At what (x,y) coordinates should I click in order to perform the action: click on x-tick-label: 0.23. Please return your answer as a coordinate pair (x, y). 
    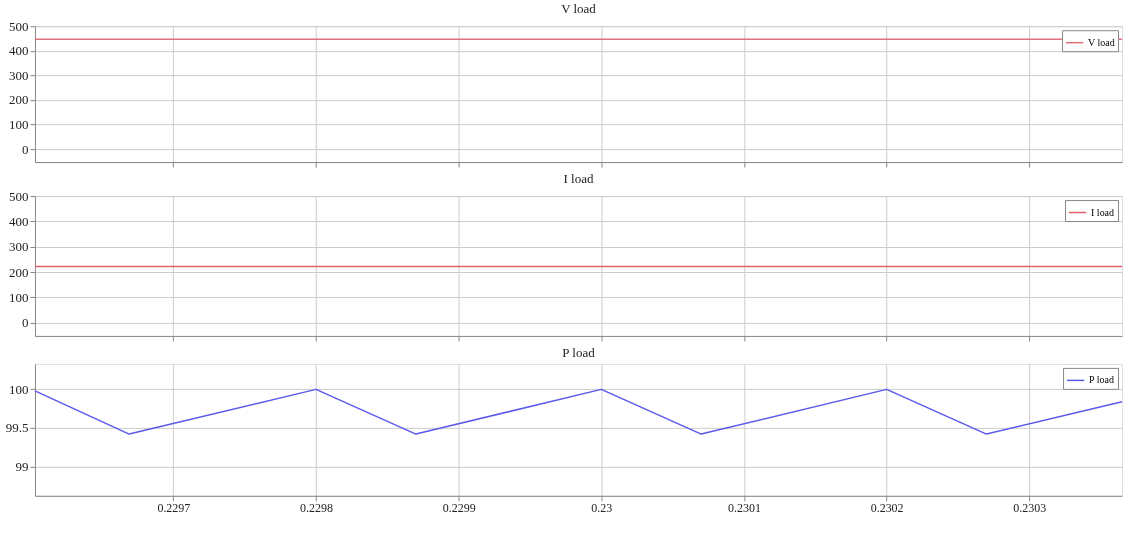
    Looking at the image, I should click on (602, 508).